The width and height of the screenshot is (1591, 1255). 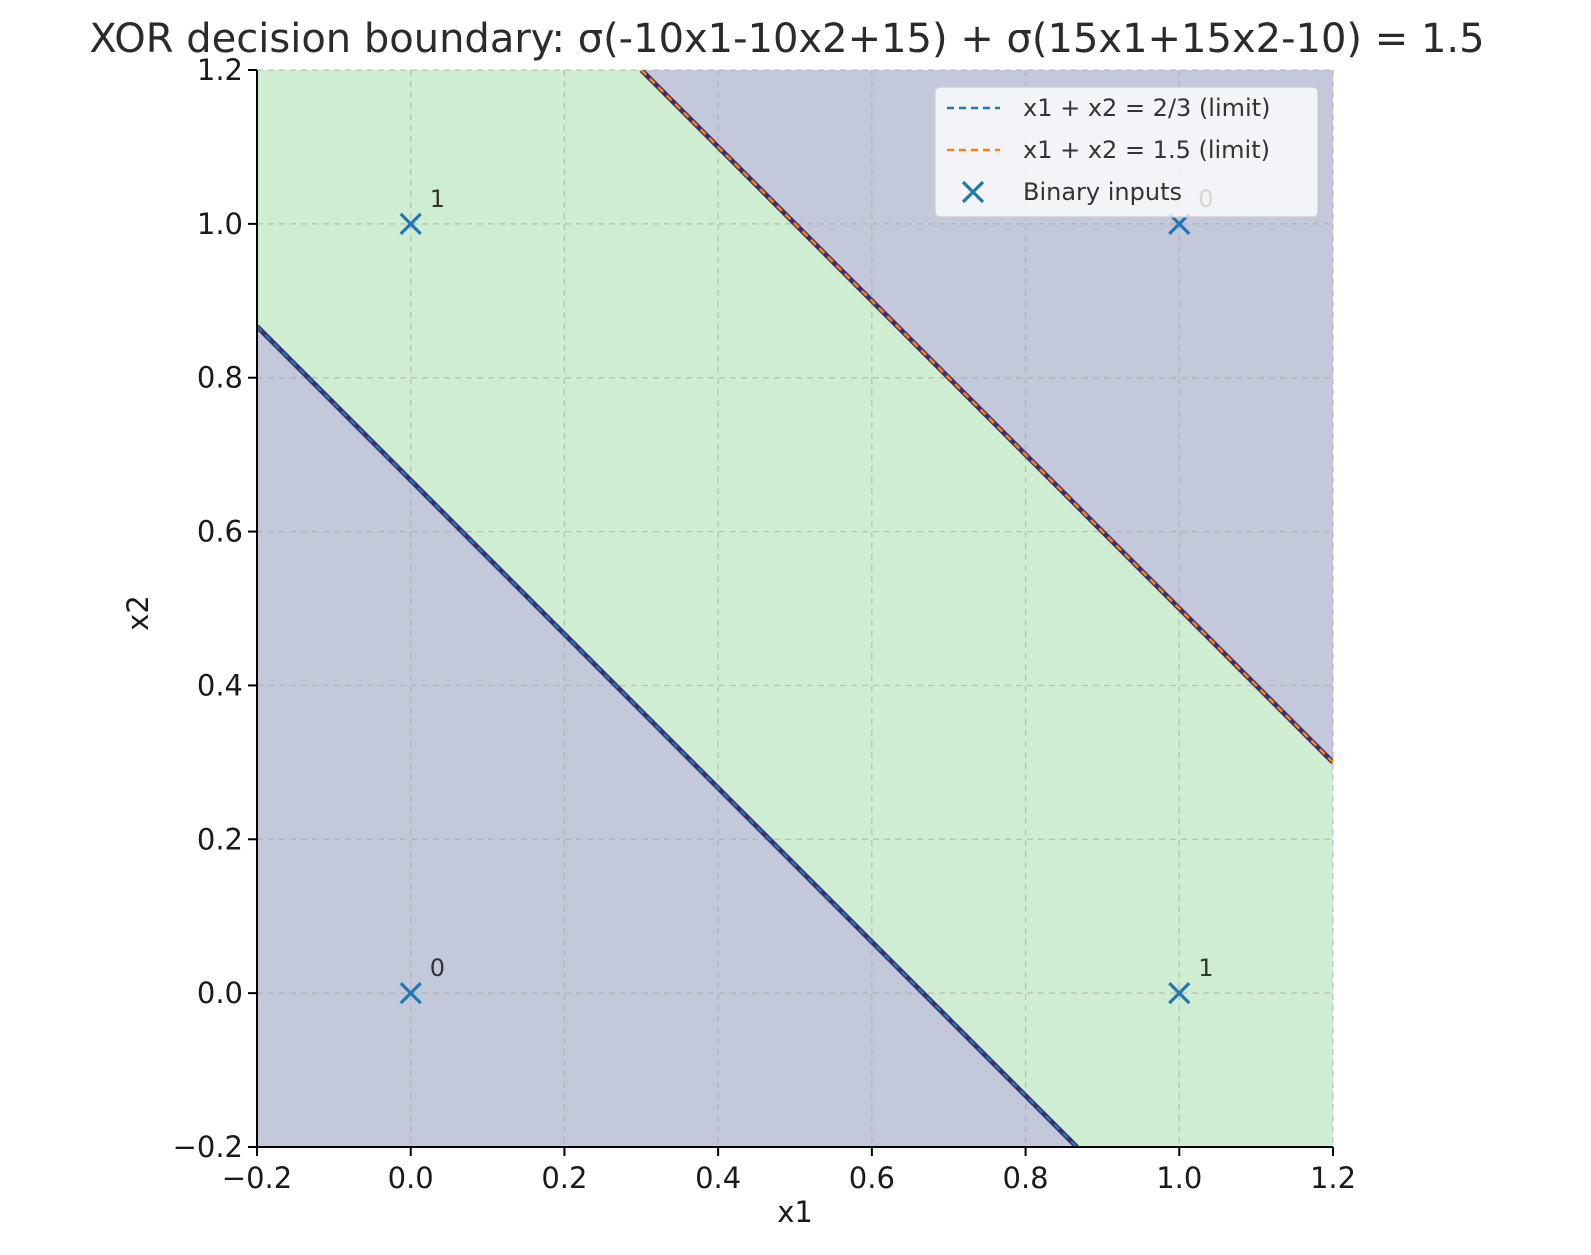 I want to click on y-axis-label: x2, so click(x=138, y=613).